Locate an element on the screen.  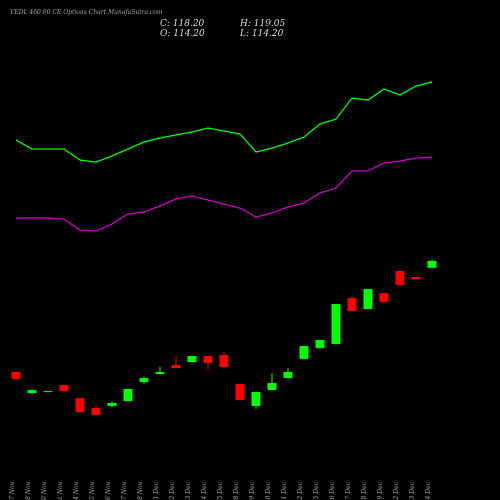
x-tick-label: 04 Dec is located at coordinates (204, 490).